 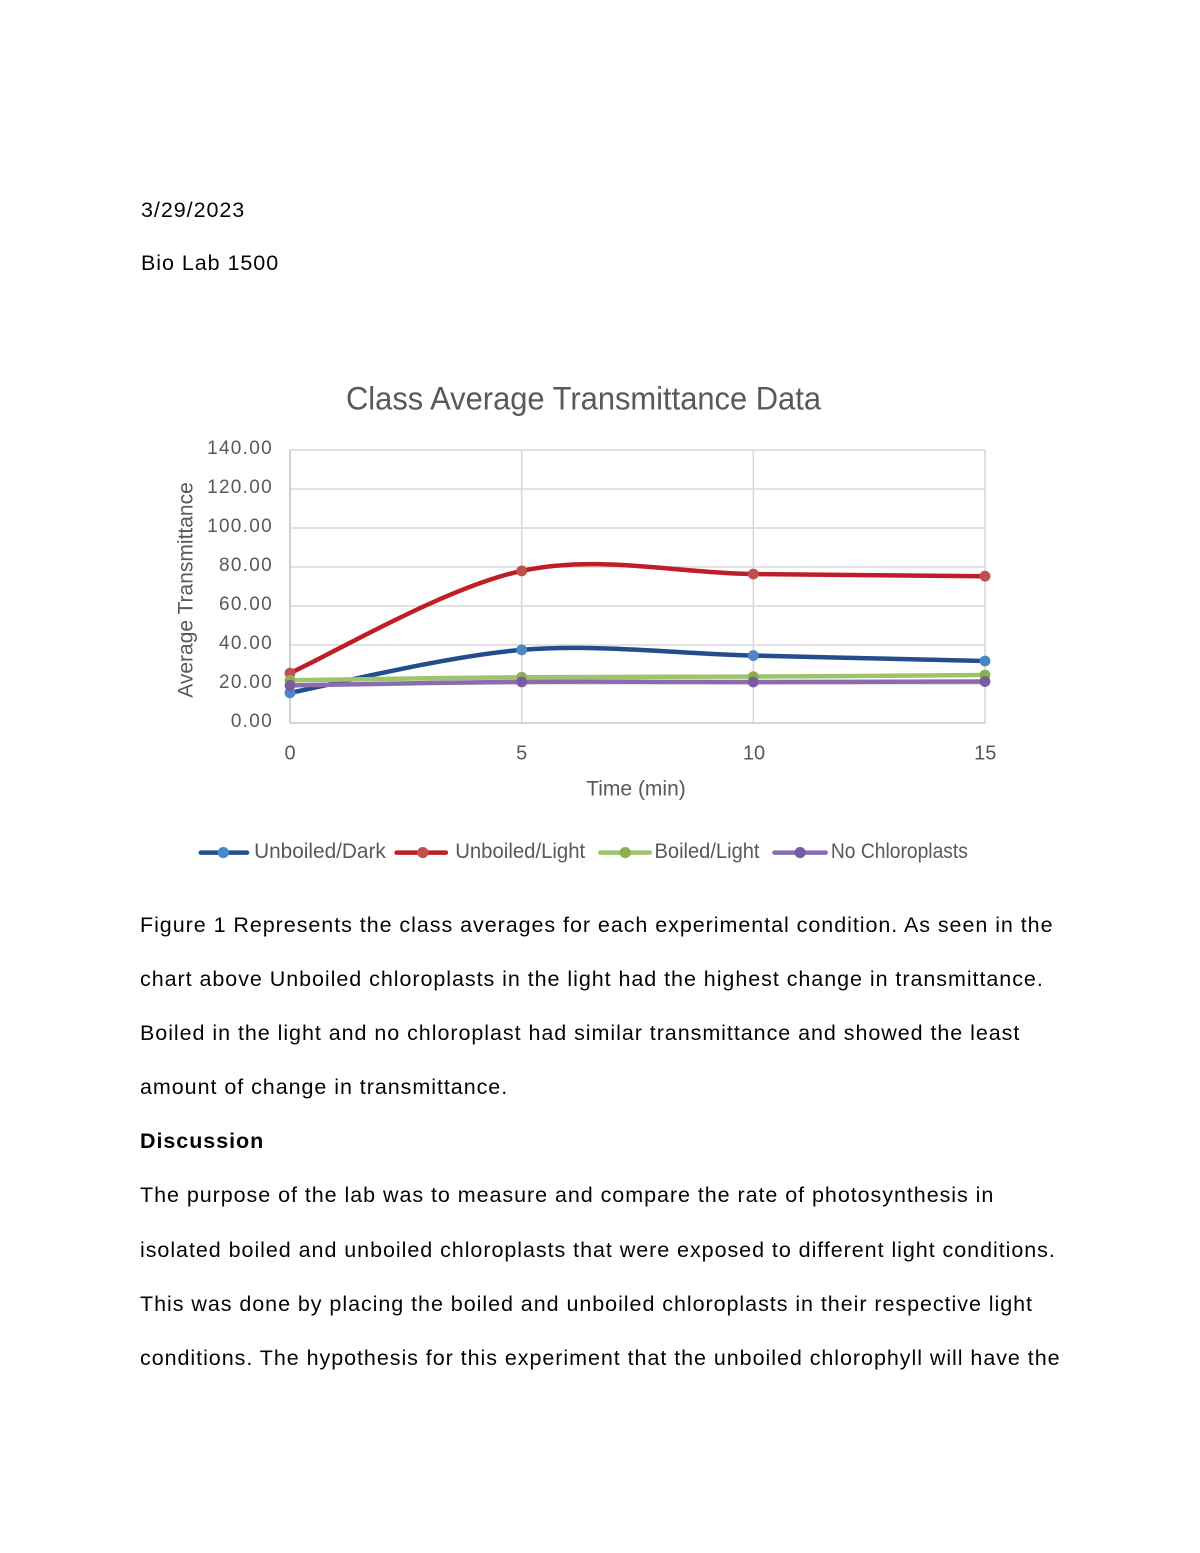 I want to click on svg-text:Class Average Transmittance Da: Class Average Transmittance Data, so click(x=583, y=399).